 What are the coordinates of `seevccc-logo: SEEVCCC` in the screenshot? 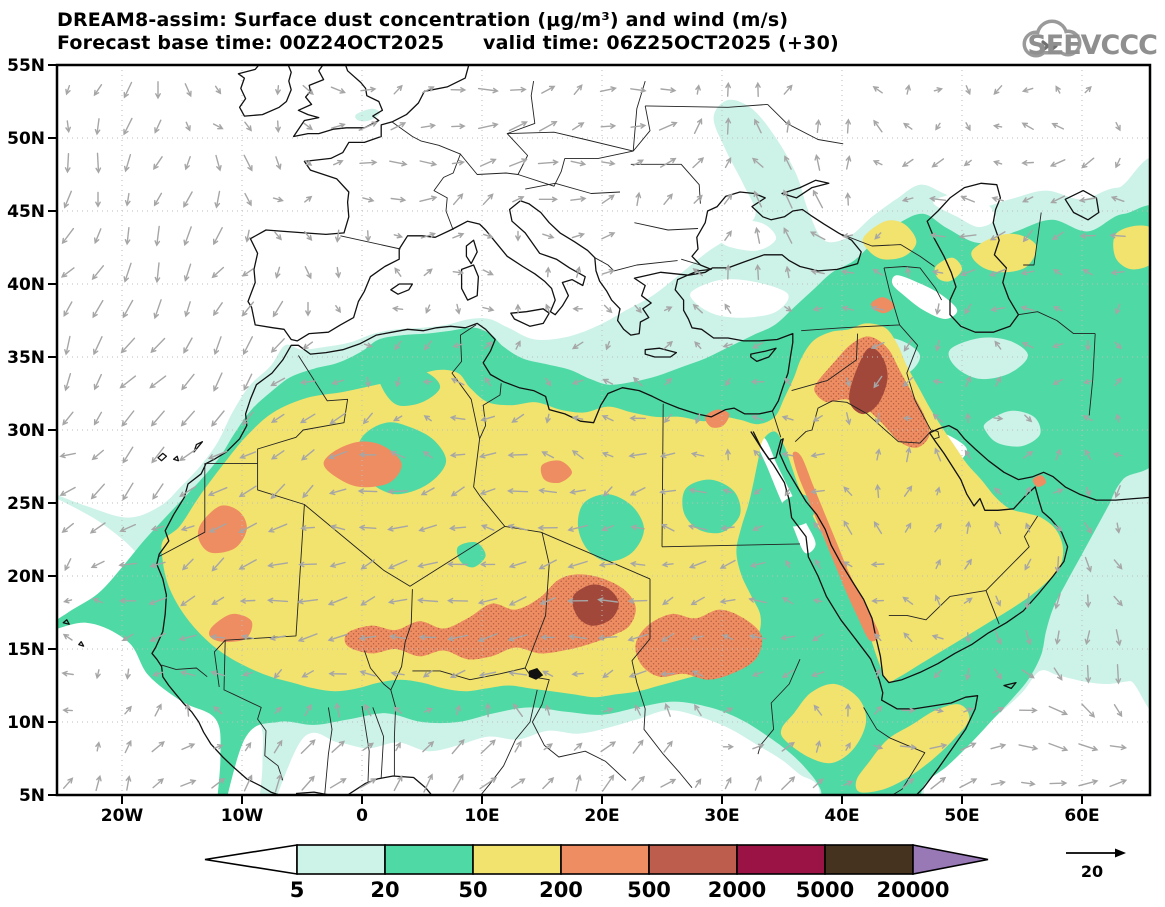 It's located at (1090, 40).